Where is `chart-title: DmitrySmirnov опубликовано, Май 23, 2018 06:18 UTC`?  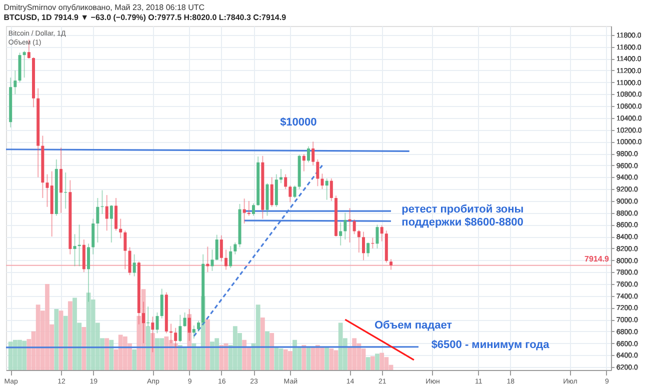
chart-title: DmitrySmirnov опубликовано, Май 23, 2018 06:18 UTC is located at coordinates (104, 7).